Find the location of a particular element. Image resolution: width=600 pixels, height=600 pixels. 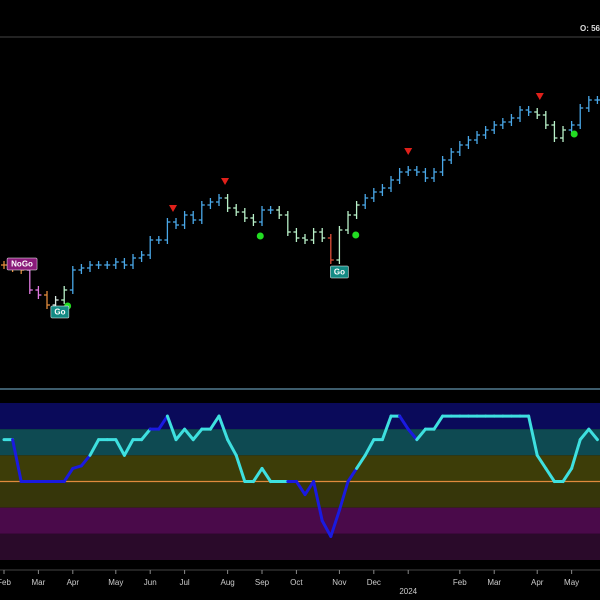

signal-label: NoGo is located at coordinates (22, 264).